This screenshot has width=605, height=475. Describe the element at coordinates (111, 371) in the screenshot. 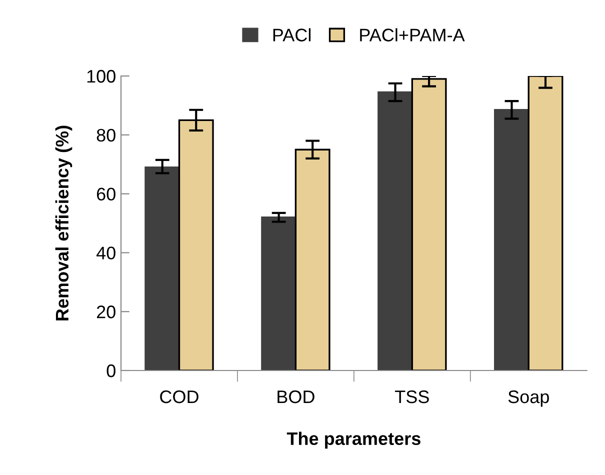

I see `y-tick-label: 0` at that location.